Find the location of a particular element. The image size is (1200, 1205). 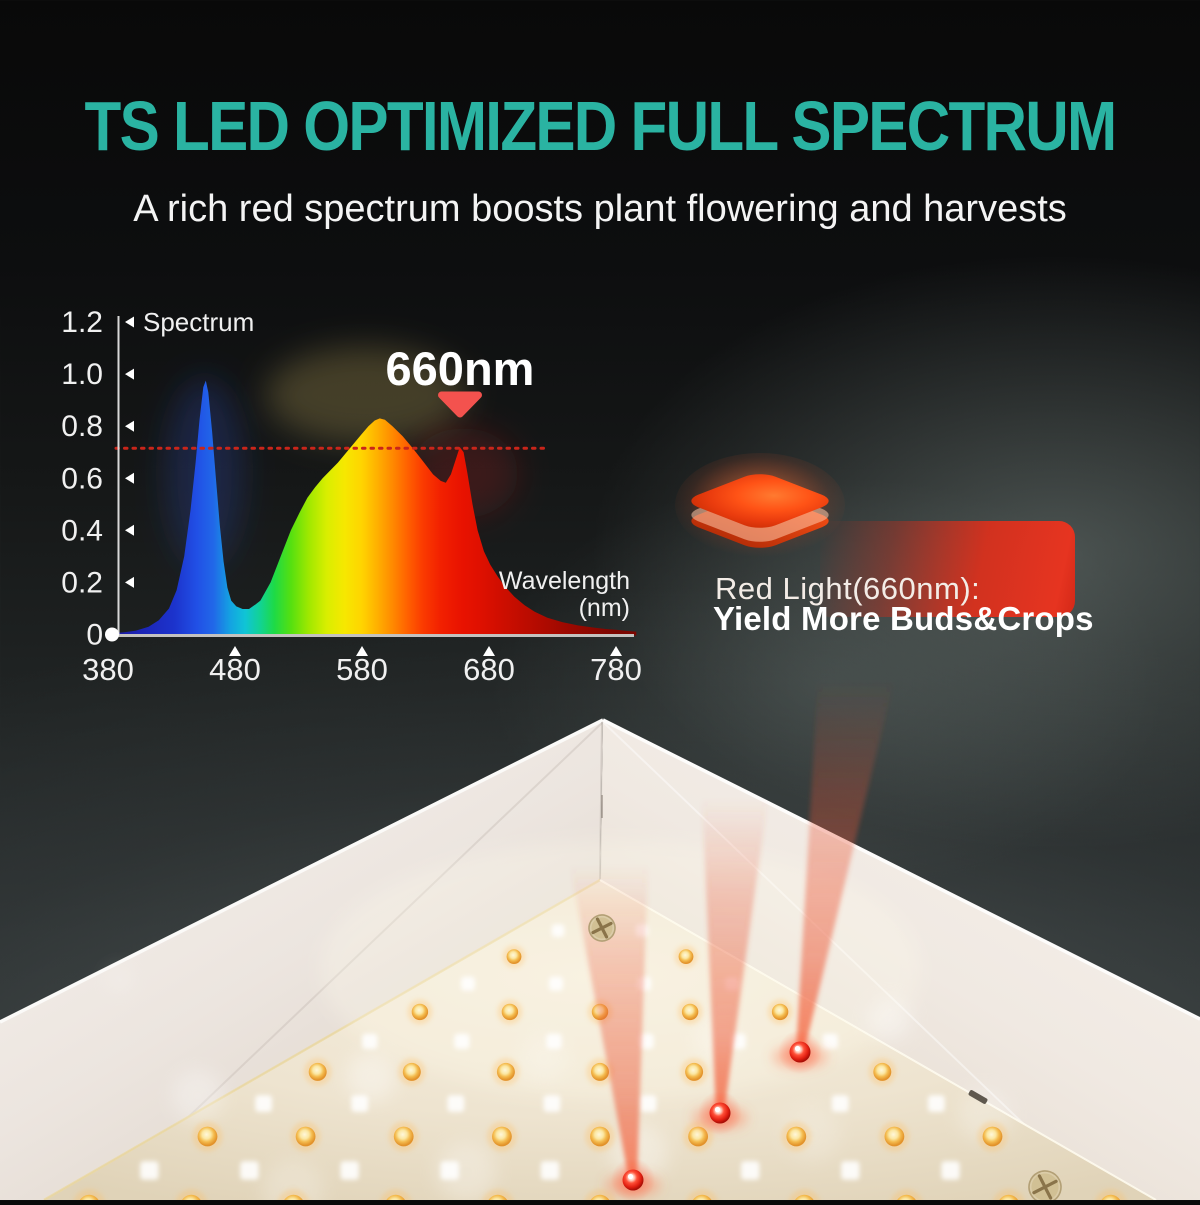

x-tick-label: 680 is located at coordinates (489, 669).